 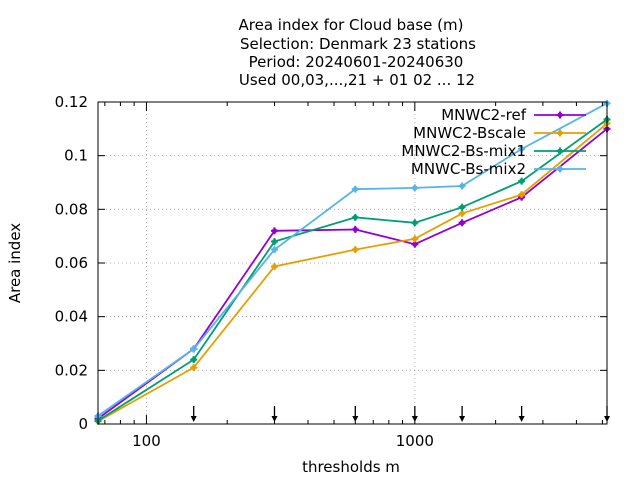 I want to click on title-line-2: Selection: Denmark 23 stations, so click(x=358, y=44).